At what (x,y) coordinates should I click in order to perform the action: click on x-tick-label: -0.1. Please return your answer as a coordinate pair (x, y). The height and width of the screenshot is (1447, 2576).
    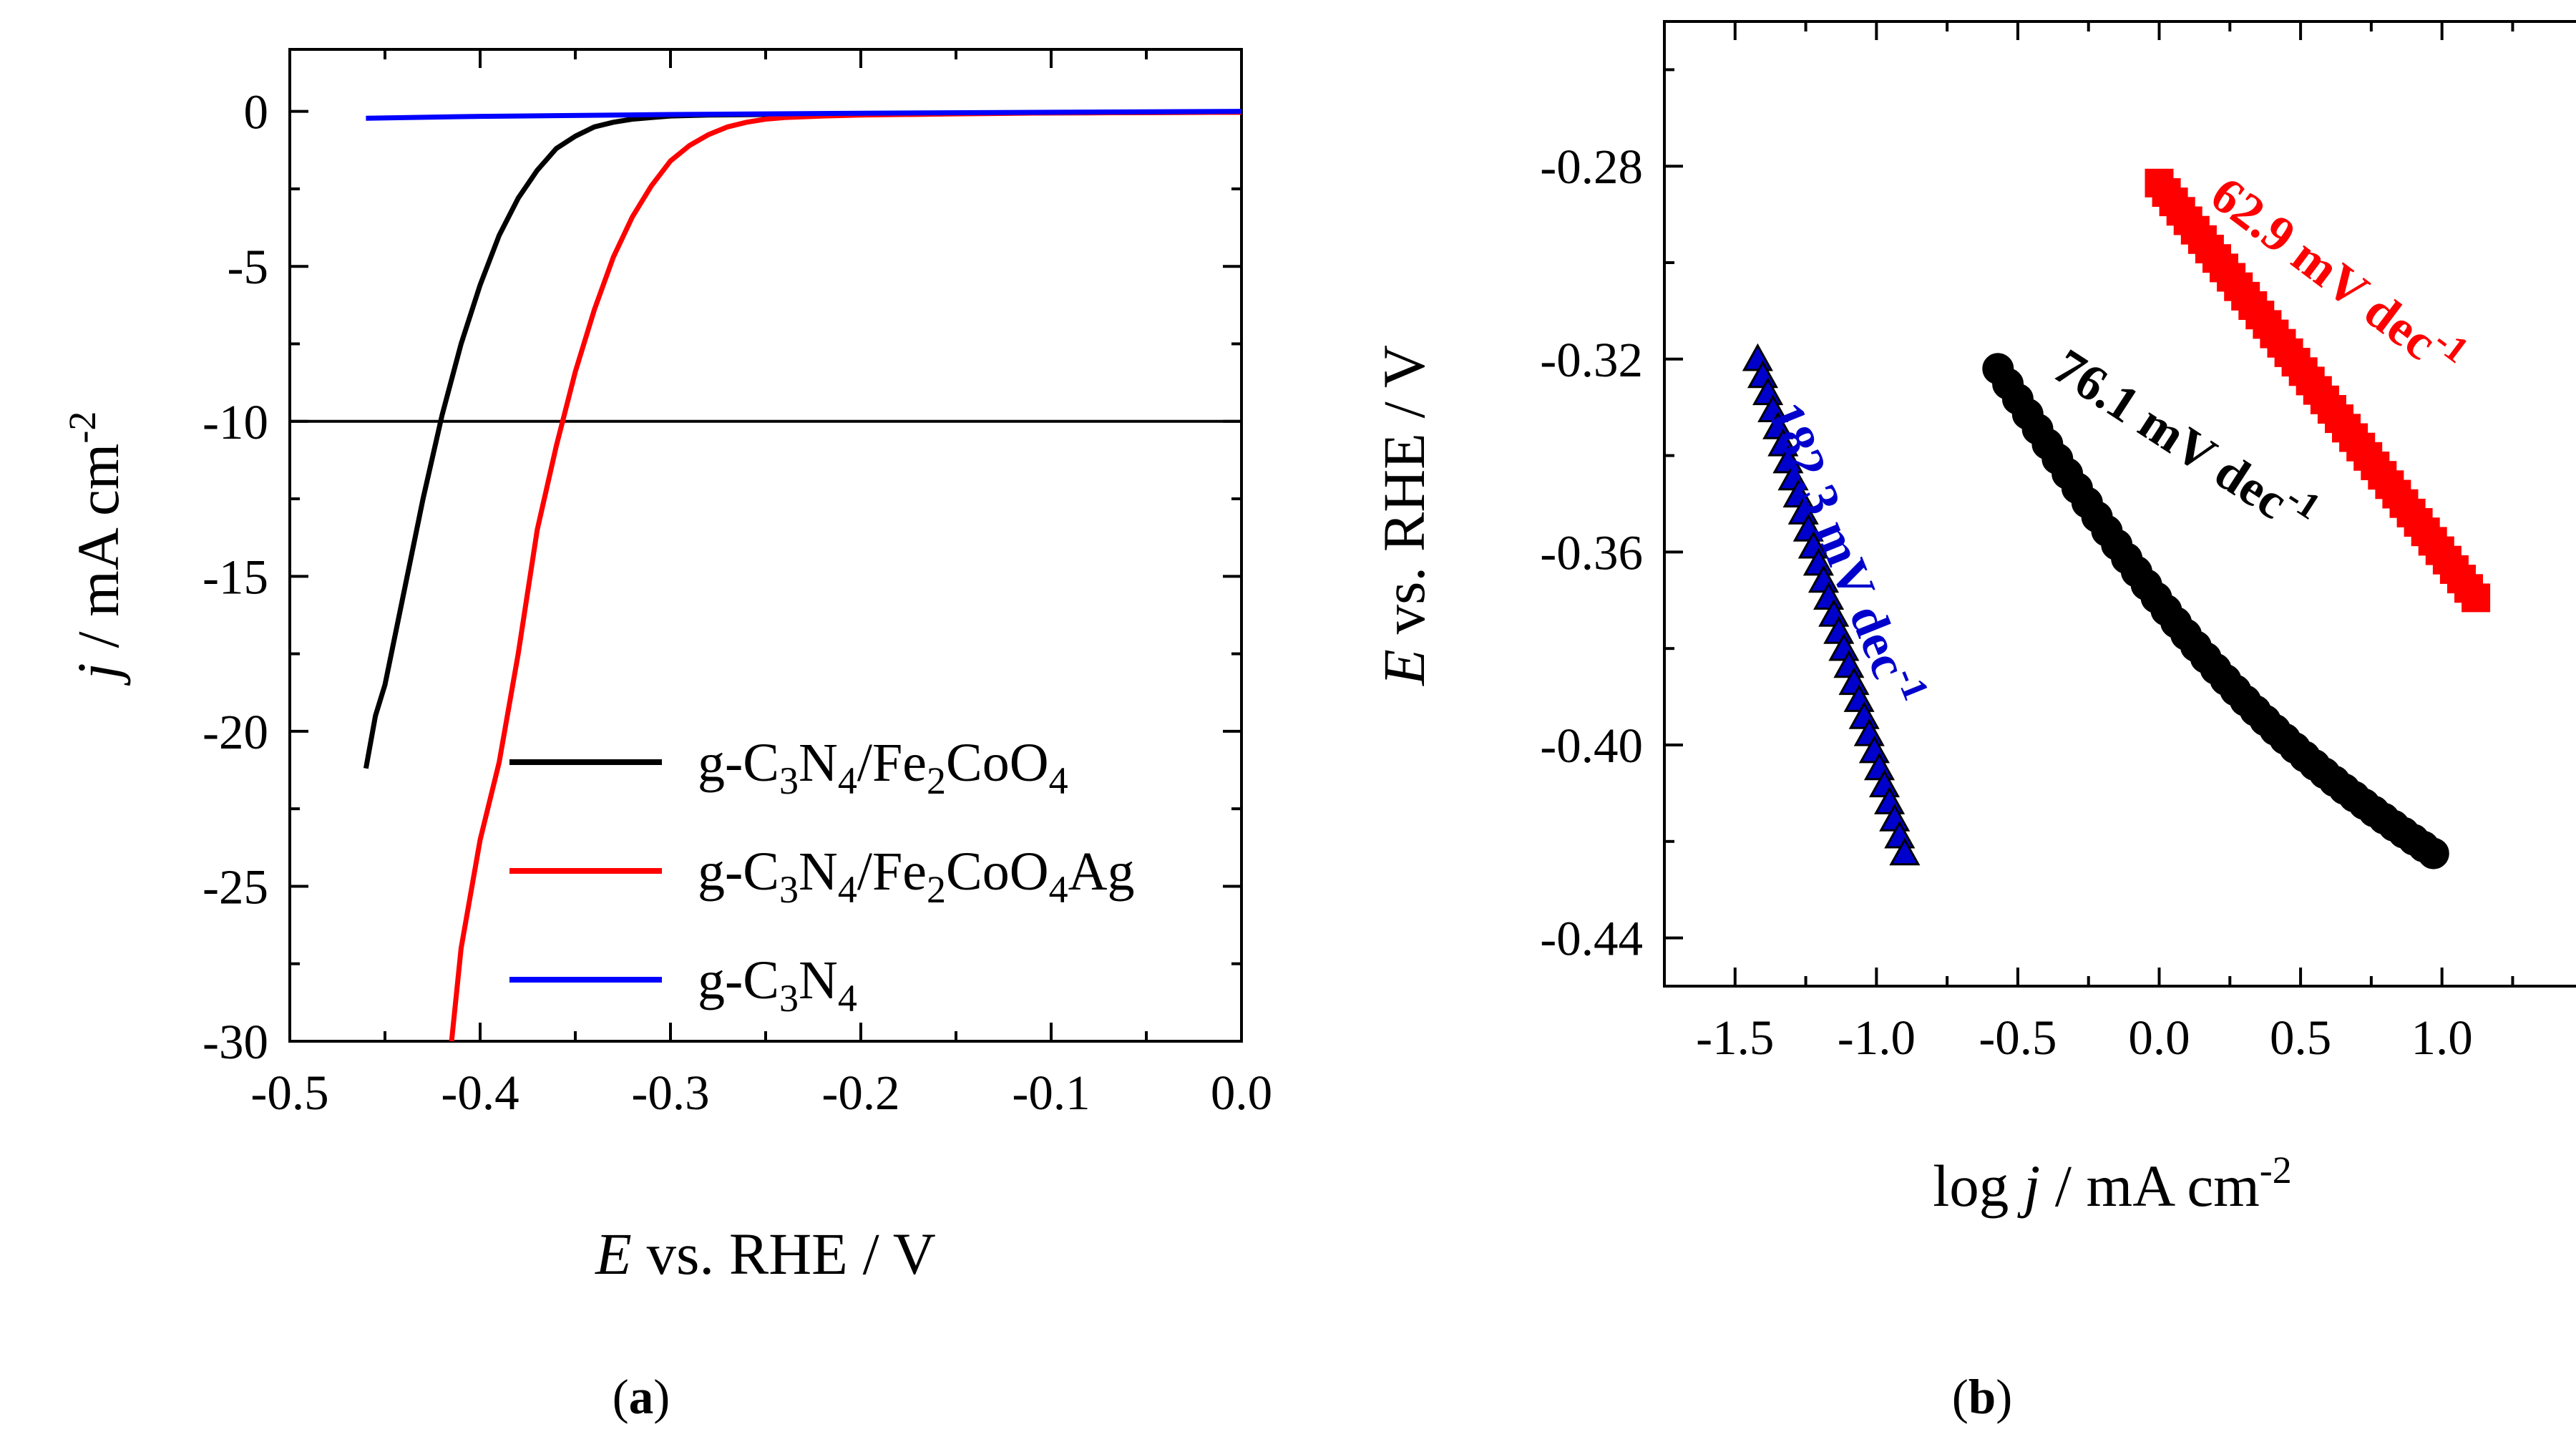
    Looking at the image, I should click on (1051, 1093).